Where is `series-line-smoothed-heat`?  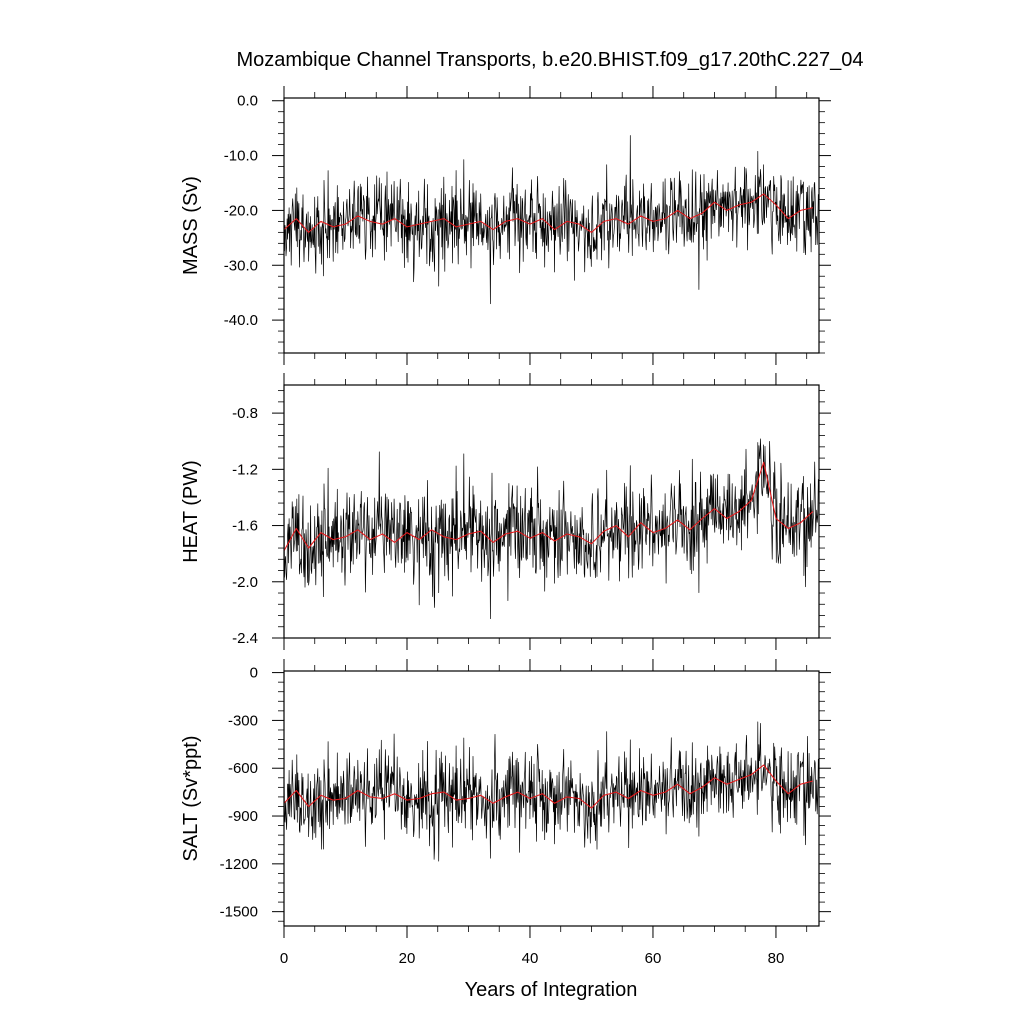
series-line-smoothed-heat is located at coordinates (548, 506).